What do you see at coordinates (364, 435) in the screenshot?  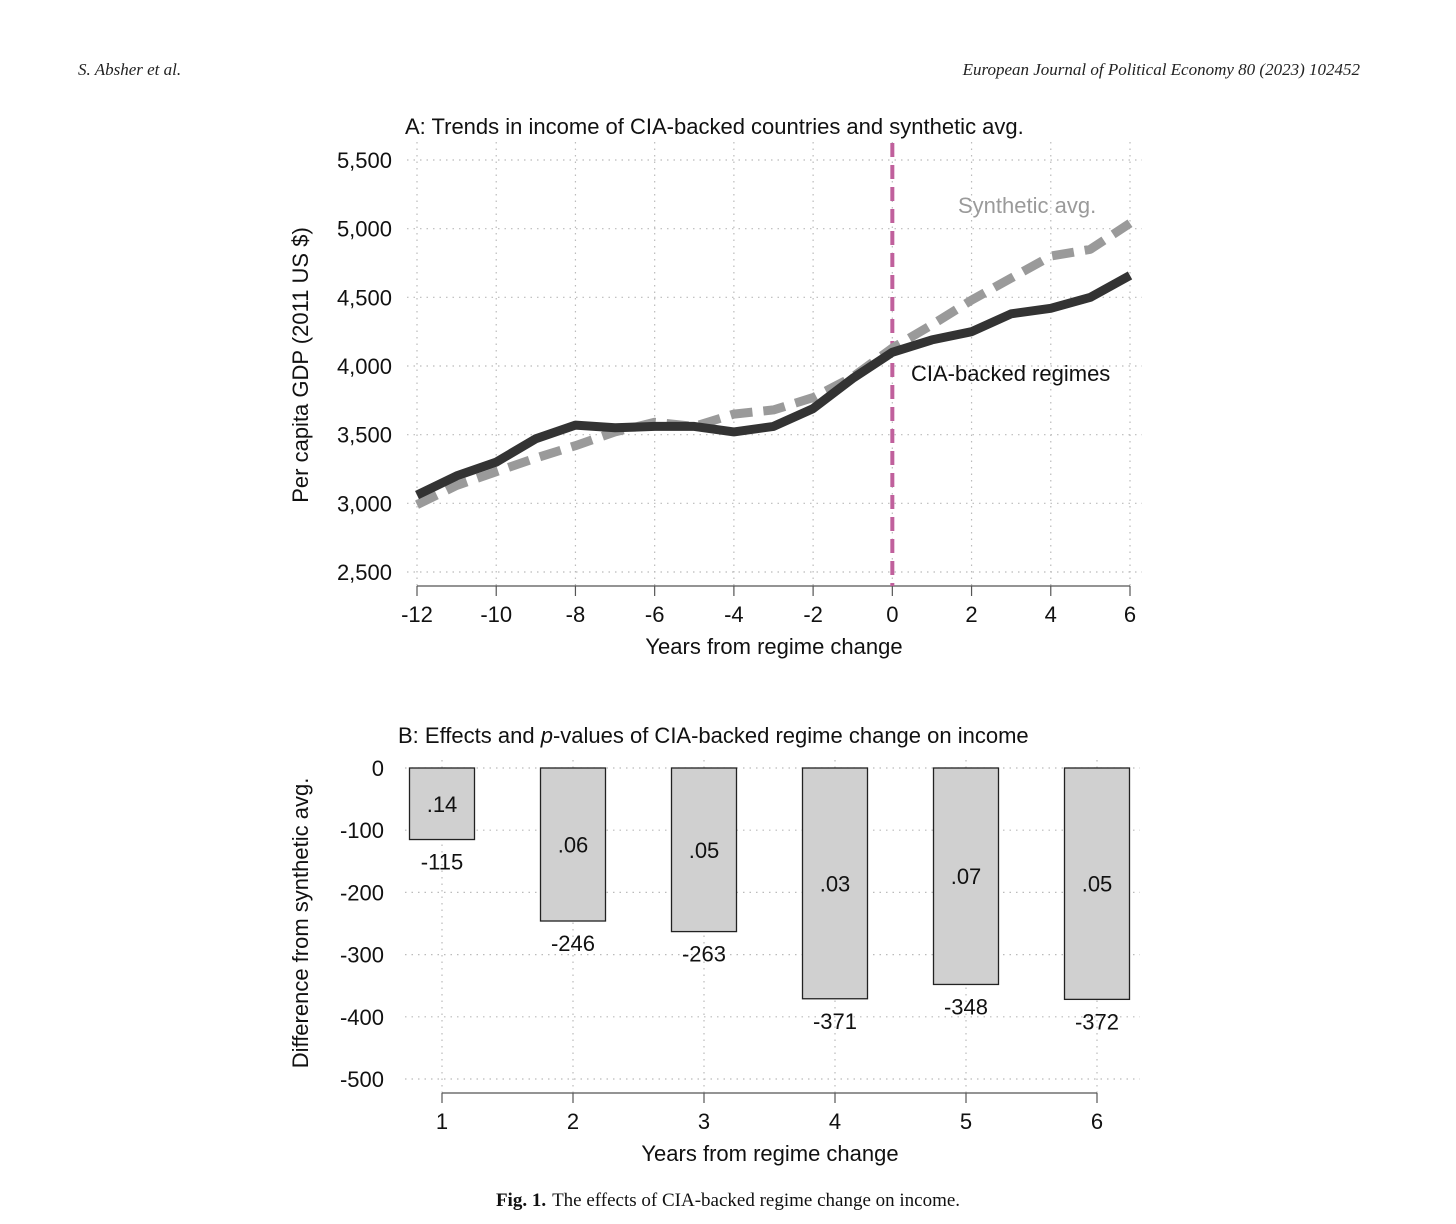 I see `y-tick-label: 3,500` at bounding box center [364, 435].